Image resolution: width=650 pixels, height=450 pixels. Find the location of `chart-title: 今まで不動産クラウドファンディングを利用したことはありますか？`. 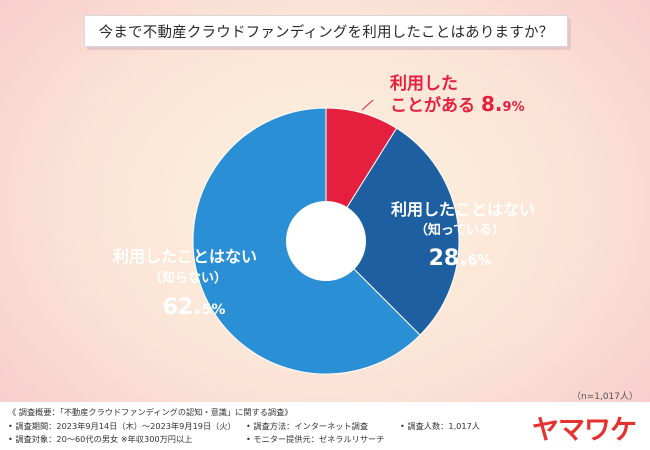

chart-title: 今まで不動産クラウドファンディングを利用したことはありますか？ is located at coordinates (326, 31).